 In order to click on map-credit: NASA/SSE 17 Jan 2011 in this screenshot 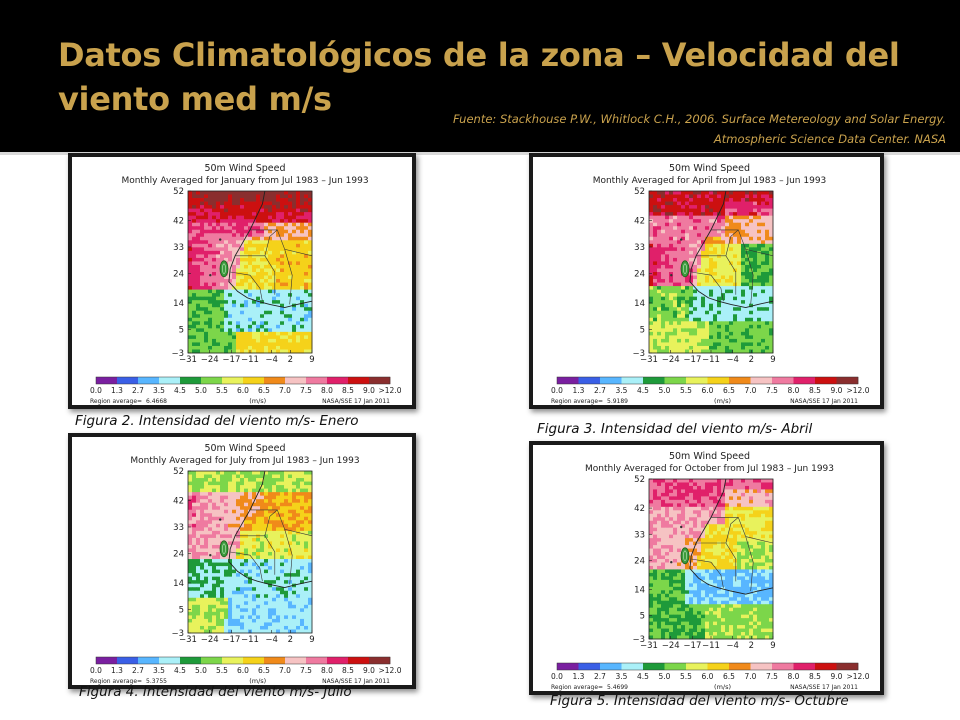, I will do `click(824, 401)`.